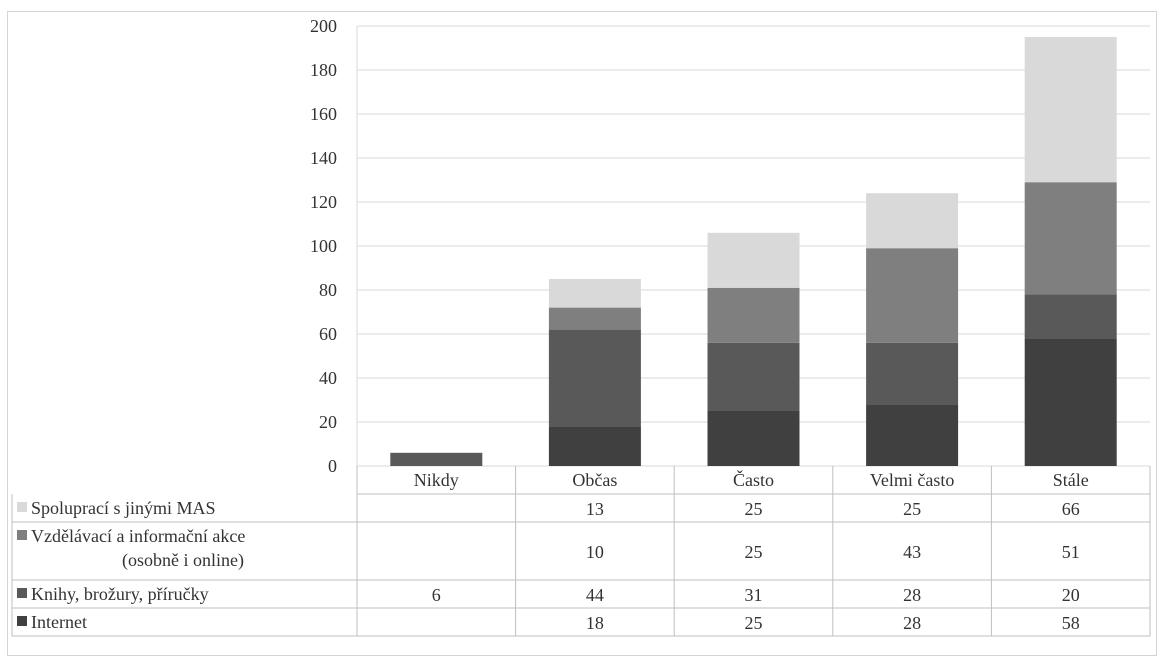 This screenshot has height=664, width=1165. Describe the element at coordinates (328, 378) in the screenshot. I see `y-tick-label: 40` at that location.